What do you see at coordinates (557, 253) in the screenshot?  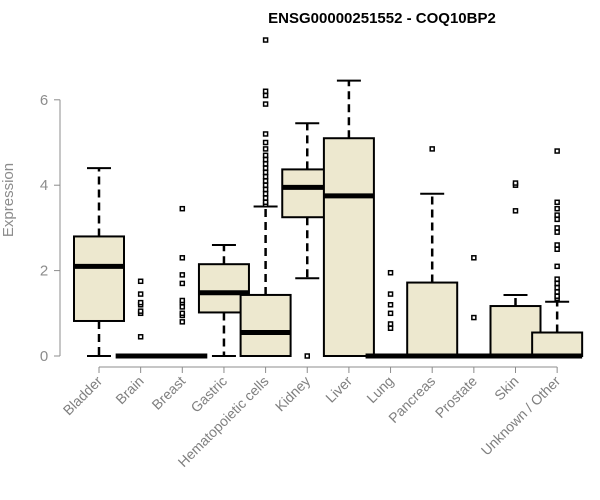 I see `box-unknown-other` at bounding box center [557, 253].